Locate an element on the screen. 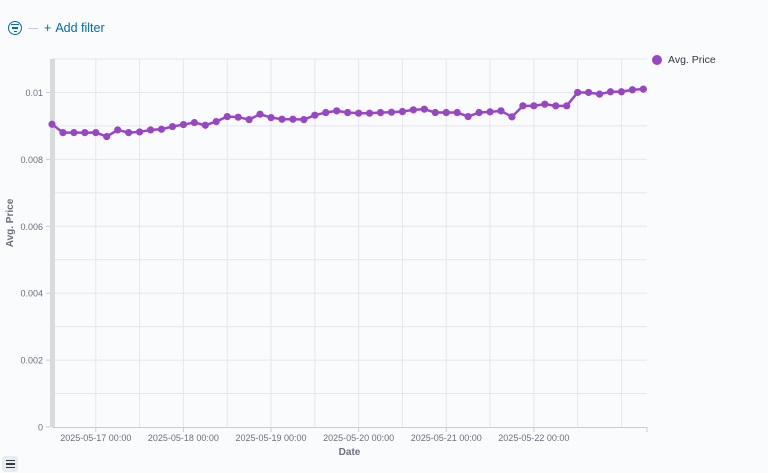 This screenshot has height=473, width=768. legend-toggle-button is located at coordinates (10, 464).